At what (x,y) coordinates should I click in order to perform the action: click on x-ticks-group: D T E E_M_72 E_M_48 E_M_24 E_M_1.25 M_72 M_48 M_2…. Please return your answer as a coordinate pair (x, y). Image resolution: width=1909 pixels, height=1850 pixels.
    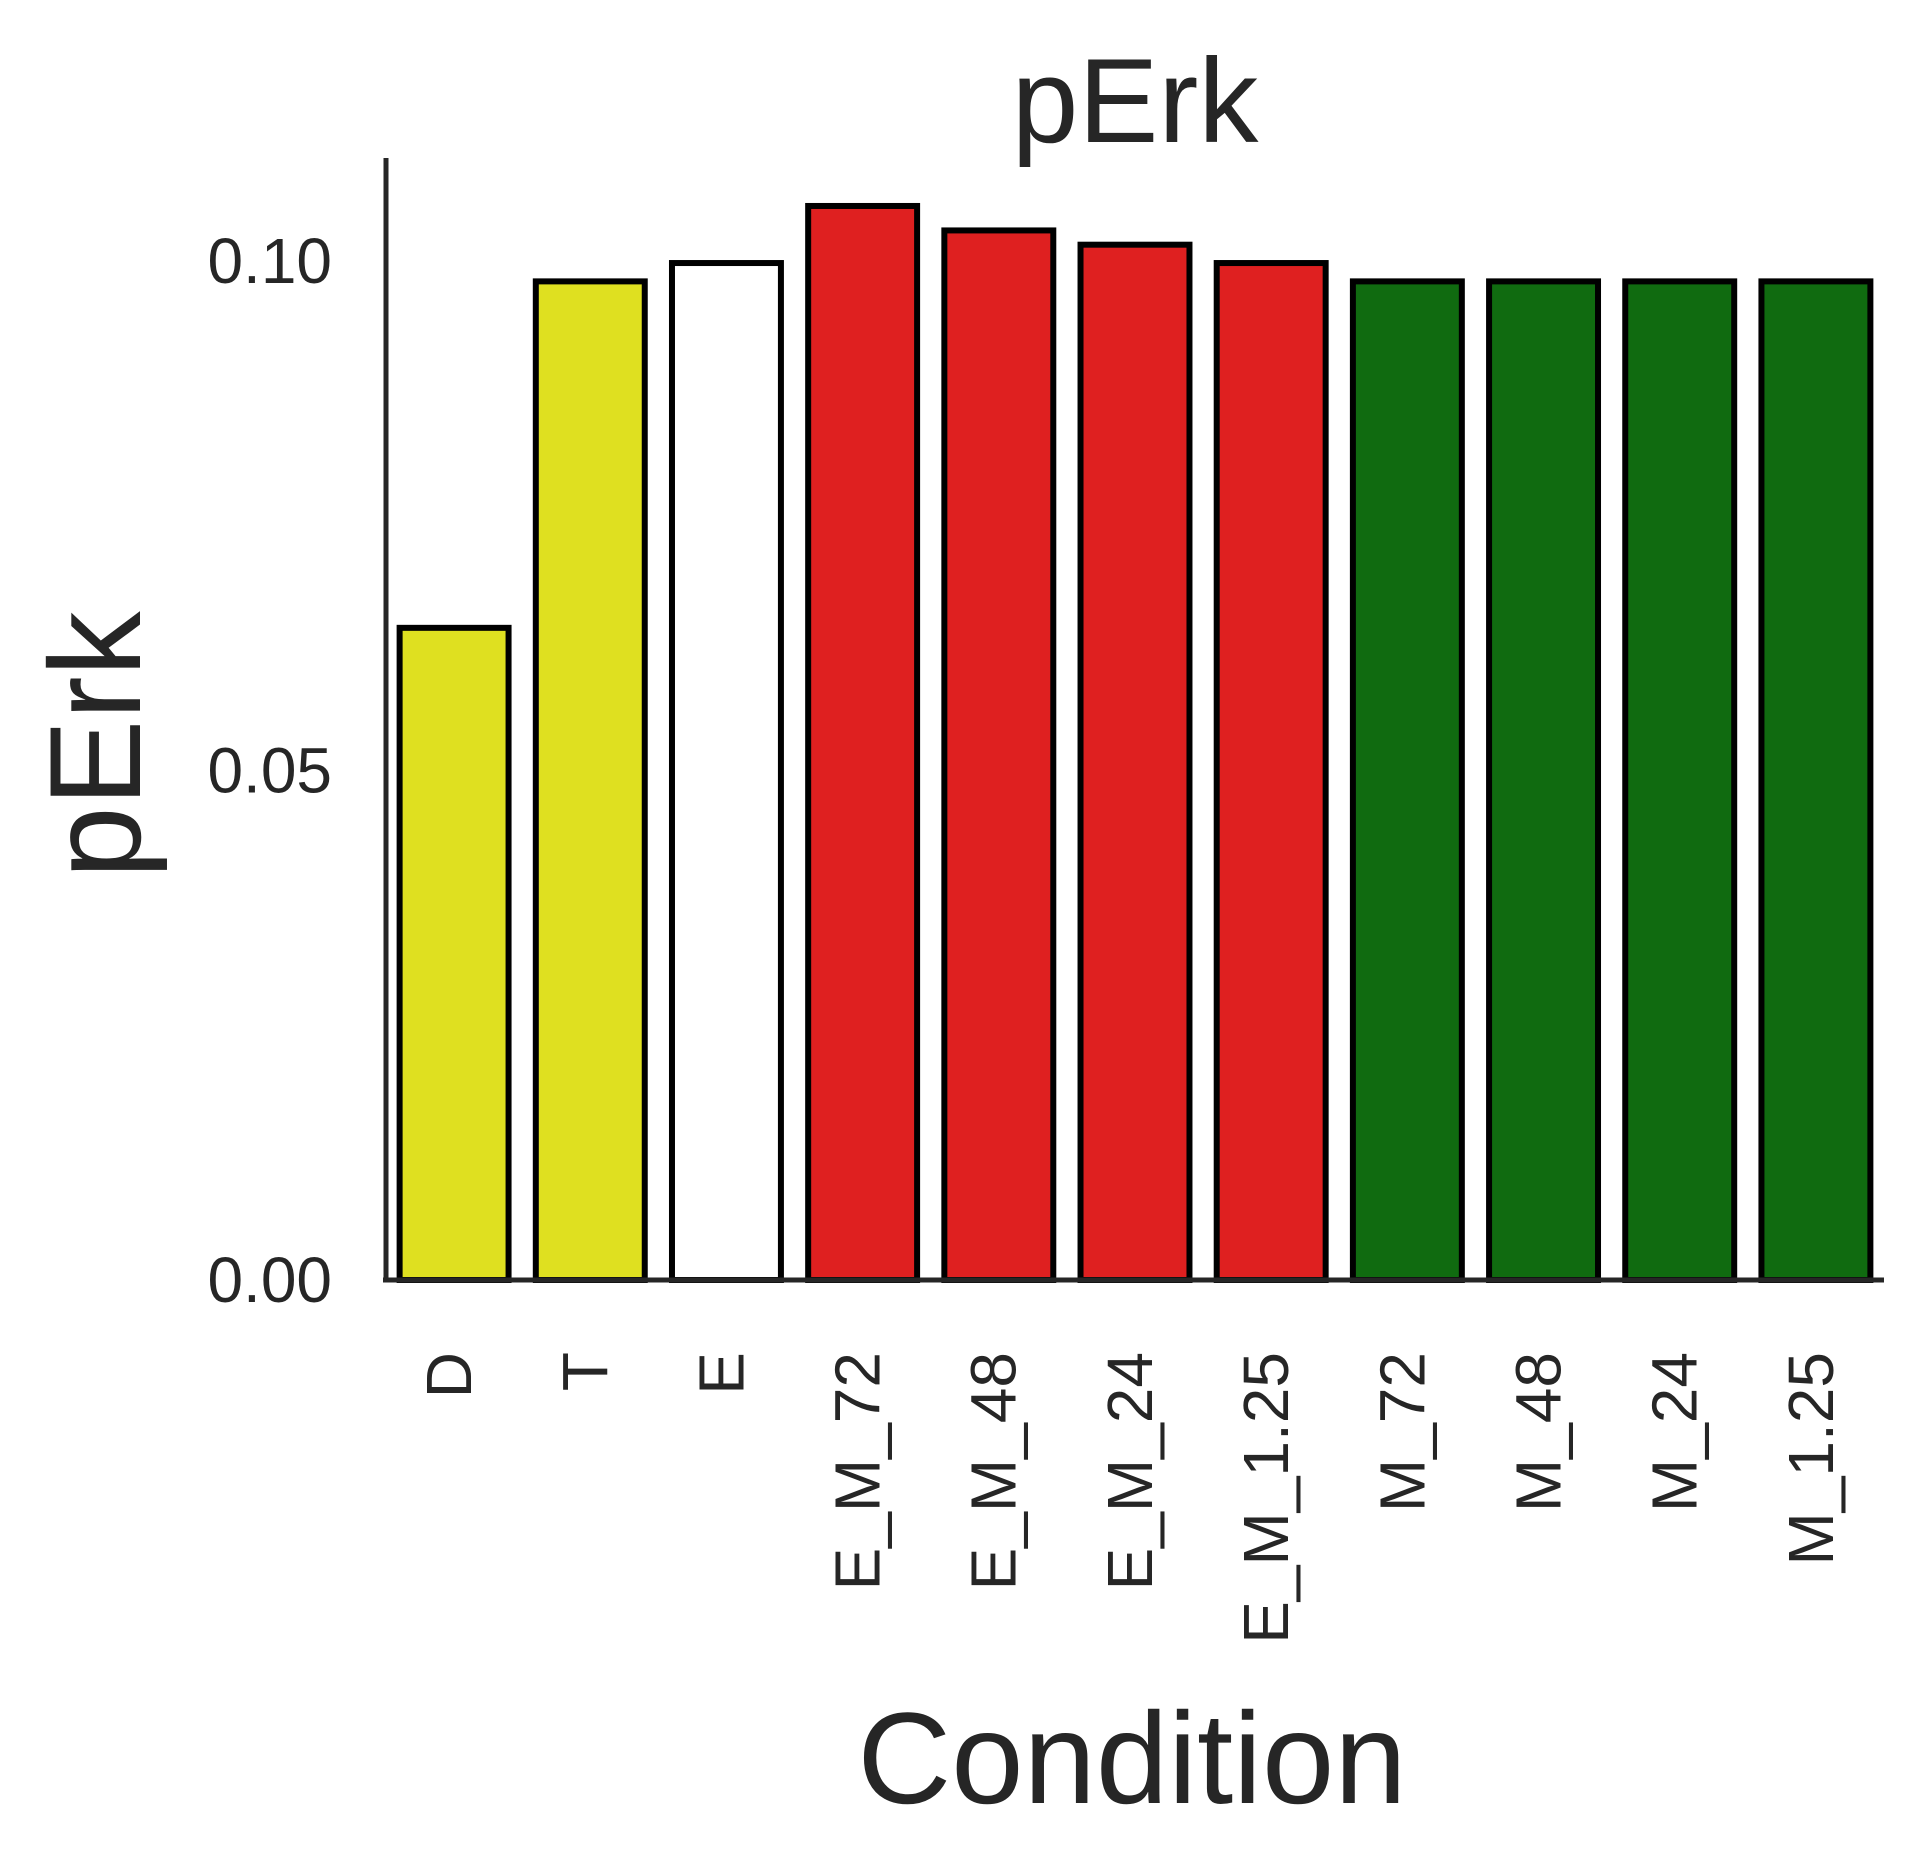
    Looking at the image, I should click on (1130, 1498).